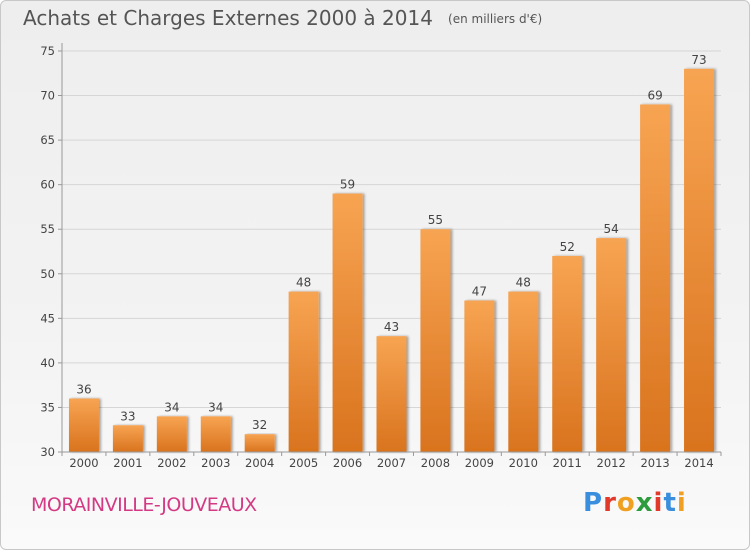  I want to click on y-tick-label: 30, so click(47, 452).